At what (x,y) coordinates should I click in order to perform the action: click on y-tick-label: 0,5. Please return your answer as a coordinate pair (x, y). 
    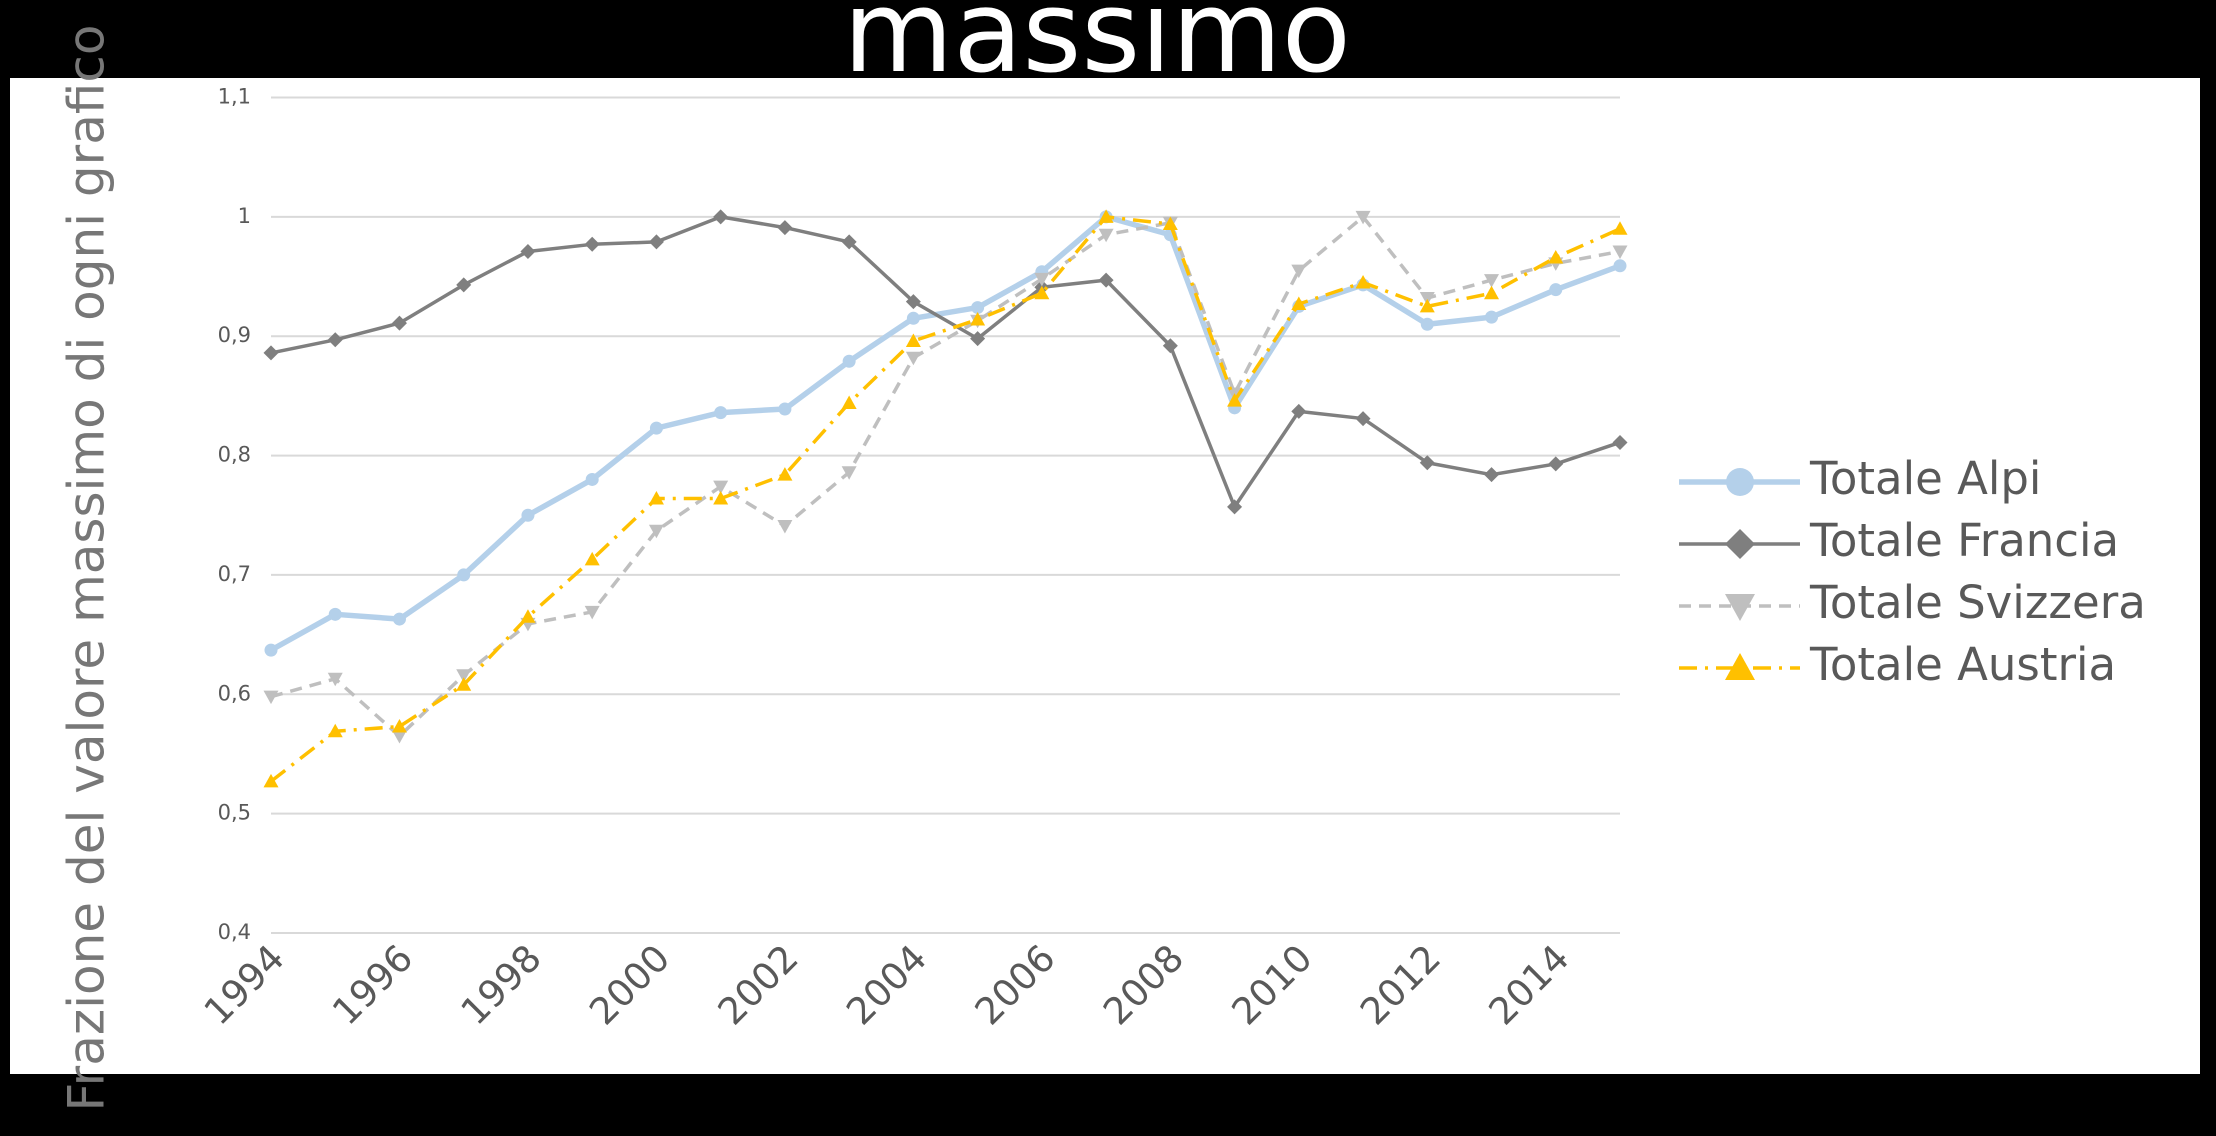
    Looking at the image, I should click on (234, 813).